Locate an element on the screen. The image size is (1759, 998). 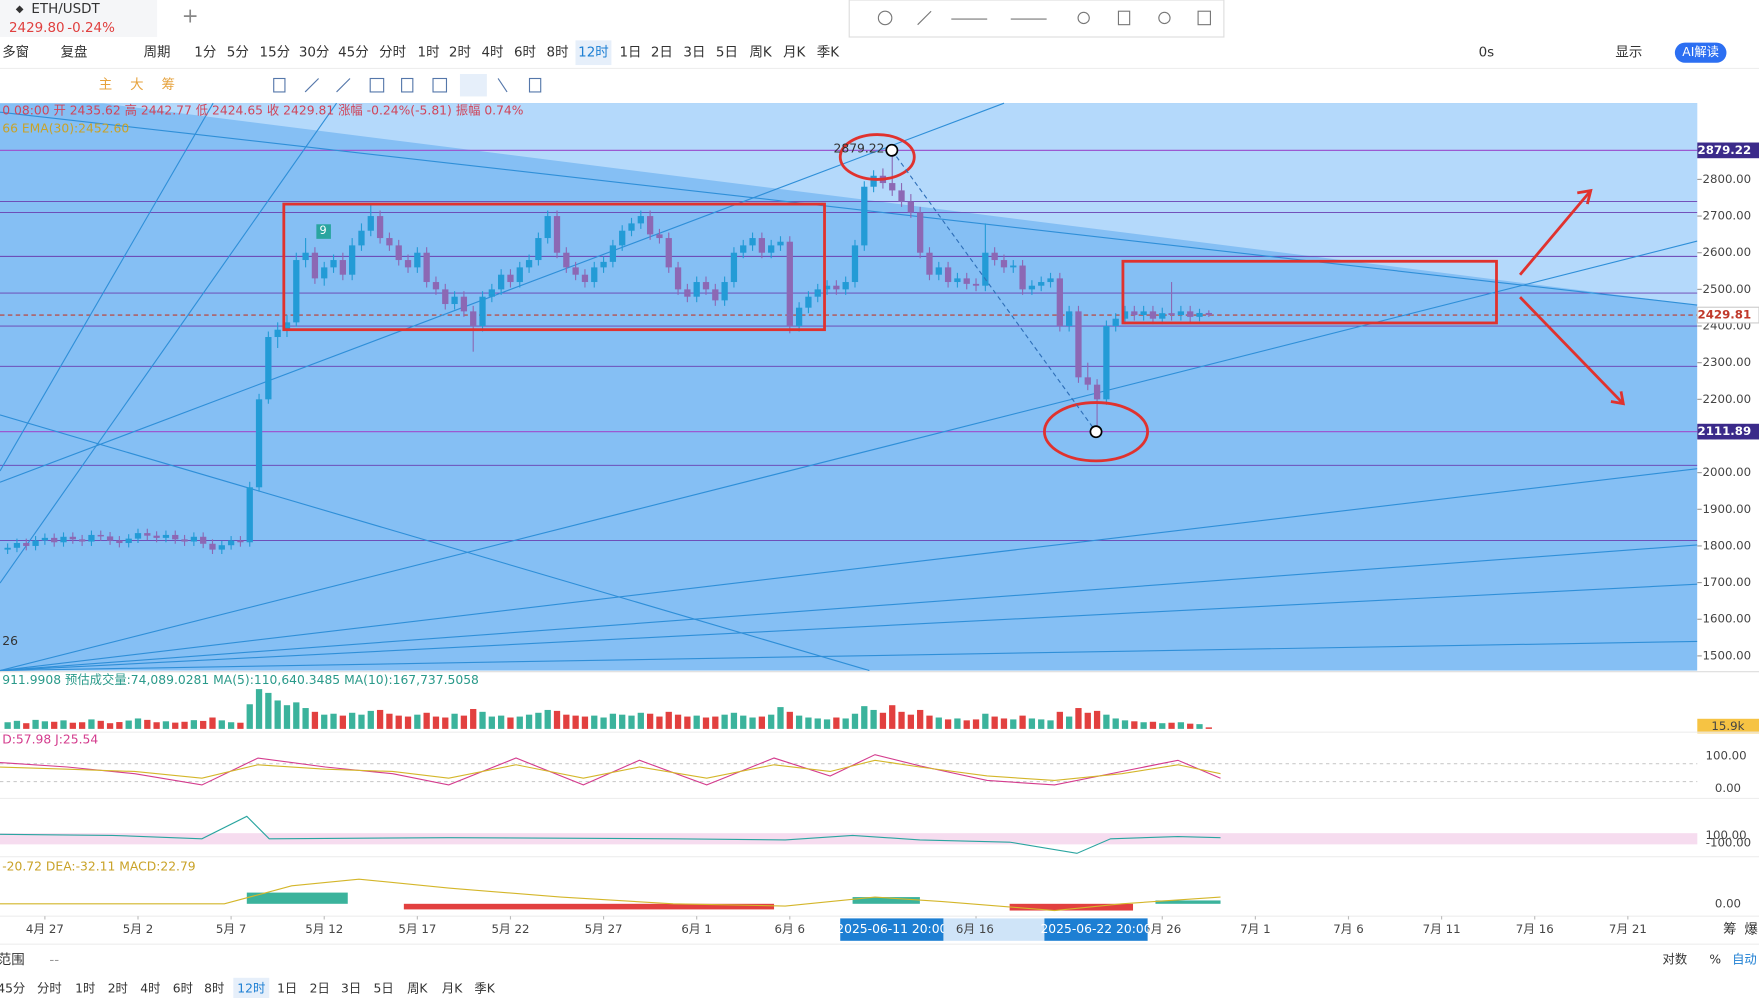
price-tag is located at coordinates (1727, 315).